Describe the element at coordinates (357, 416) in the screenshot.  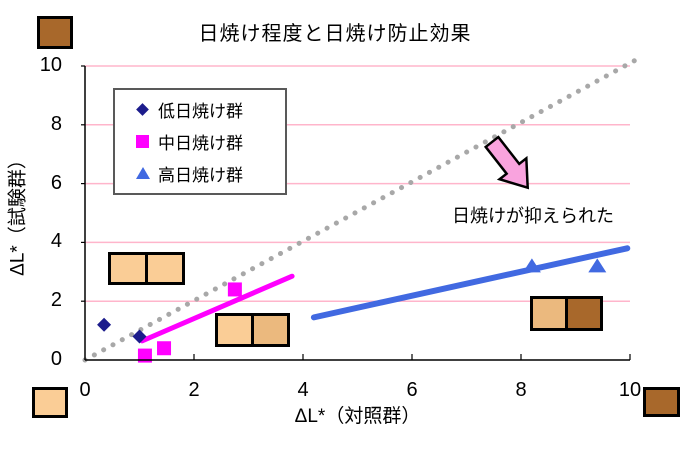
I see `x-axis-label: ΔL*（対照群）` at that location.